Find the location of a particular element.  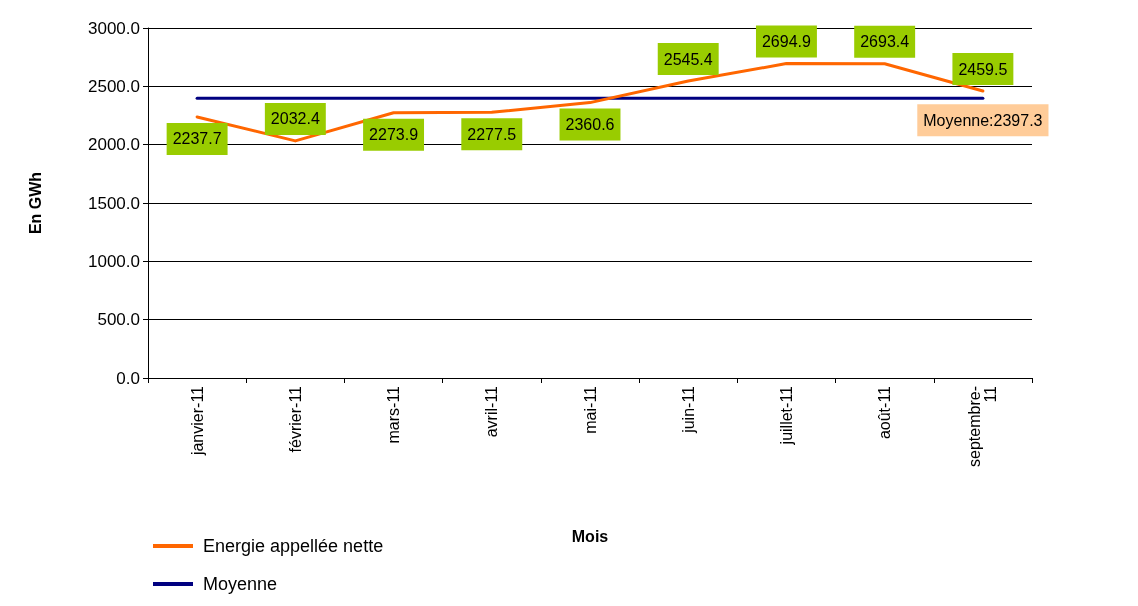

x-tick-label: avril-11 is located at coordinates (492, 411).